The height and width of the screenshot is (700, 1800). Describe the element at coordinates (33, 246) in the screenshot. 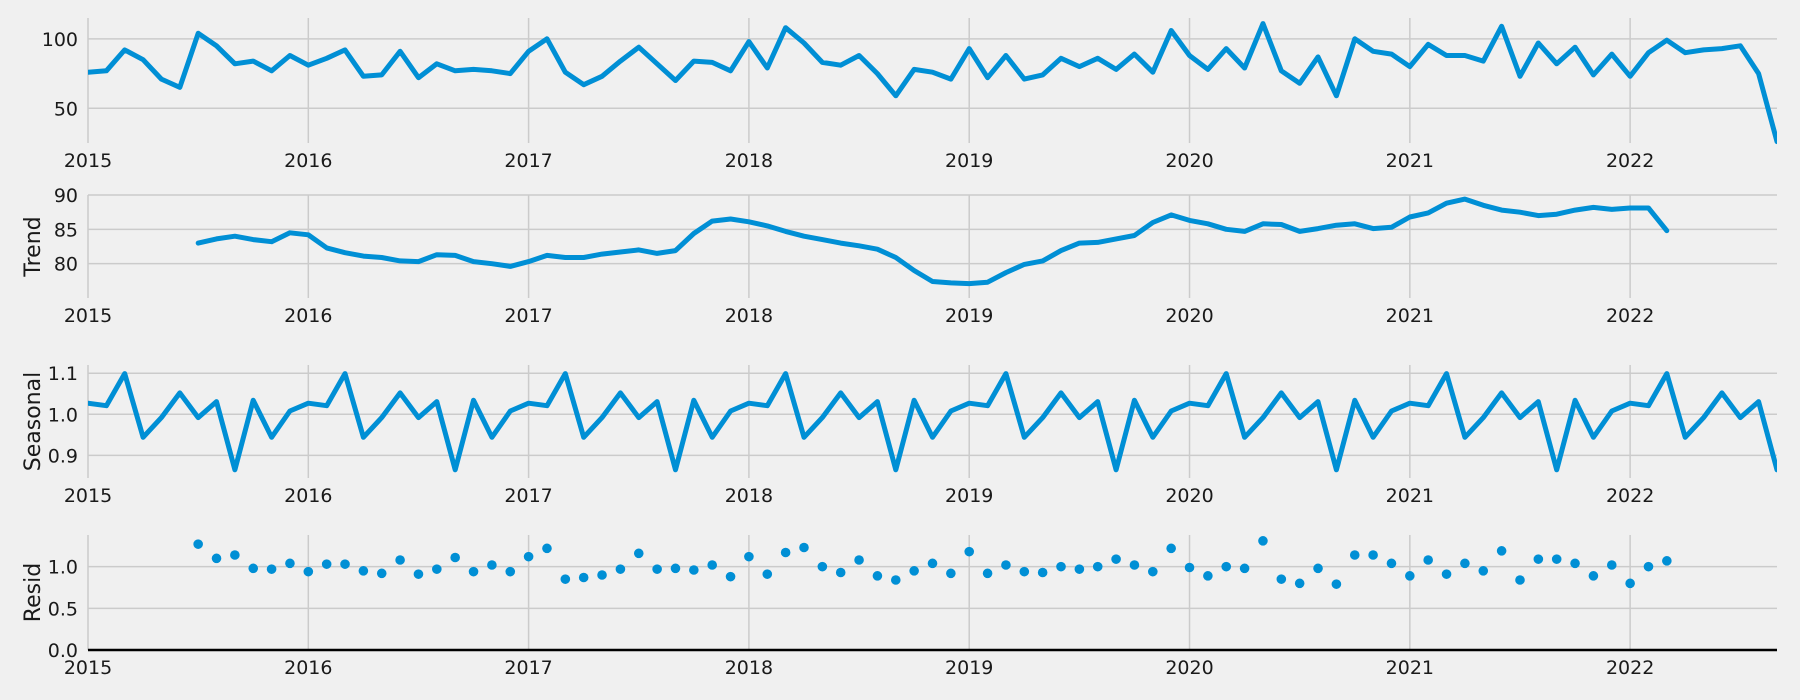

I see `y-axis-label: Trend` at that location.